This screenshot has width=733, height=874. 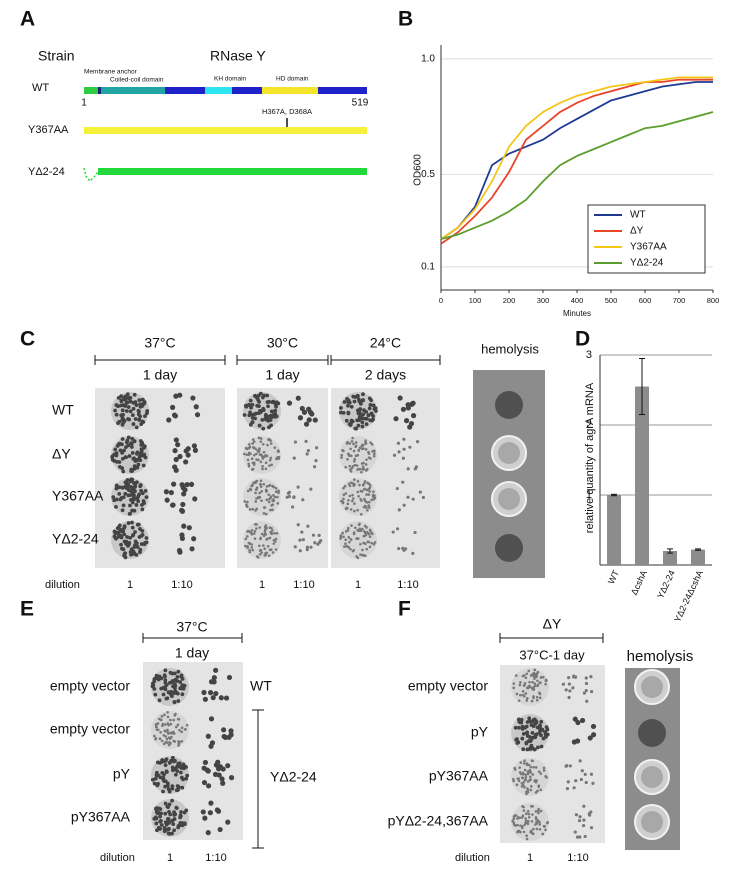 What do you see at coordinates (48, 130) in the screenshot?
I see `strain-label: Y367AA` at bounding box center [48, 130].